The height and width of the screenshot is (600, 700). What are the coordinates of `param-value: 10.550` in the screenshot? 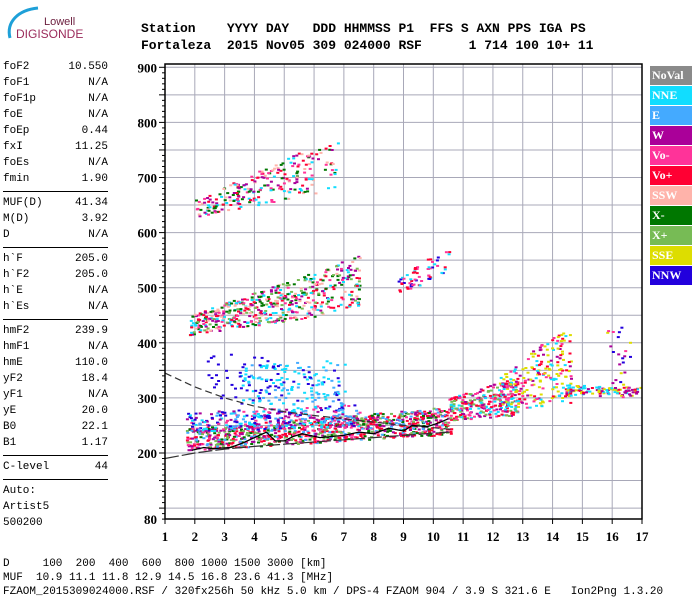 It's located at (88, 67).